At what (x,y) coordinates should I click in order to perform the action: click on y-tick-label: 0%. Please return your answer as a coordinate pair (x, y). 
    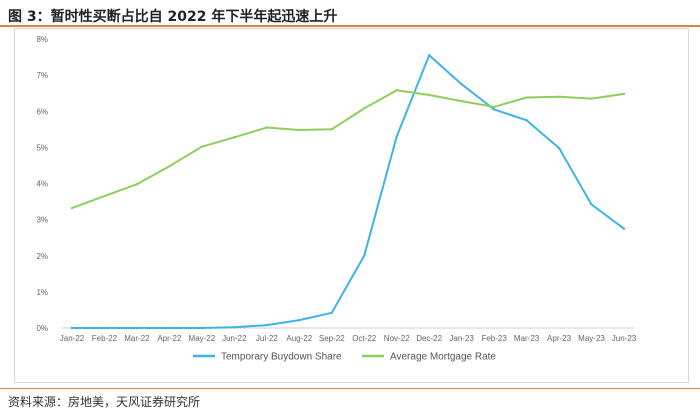
    Looking at the image, I should click on (42, 328).